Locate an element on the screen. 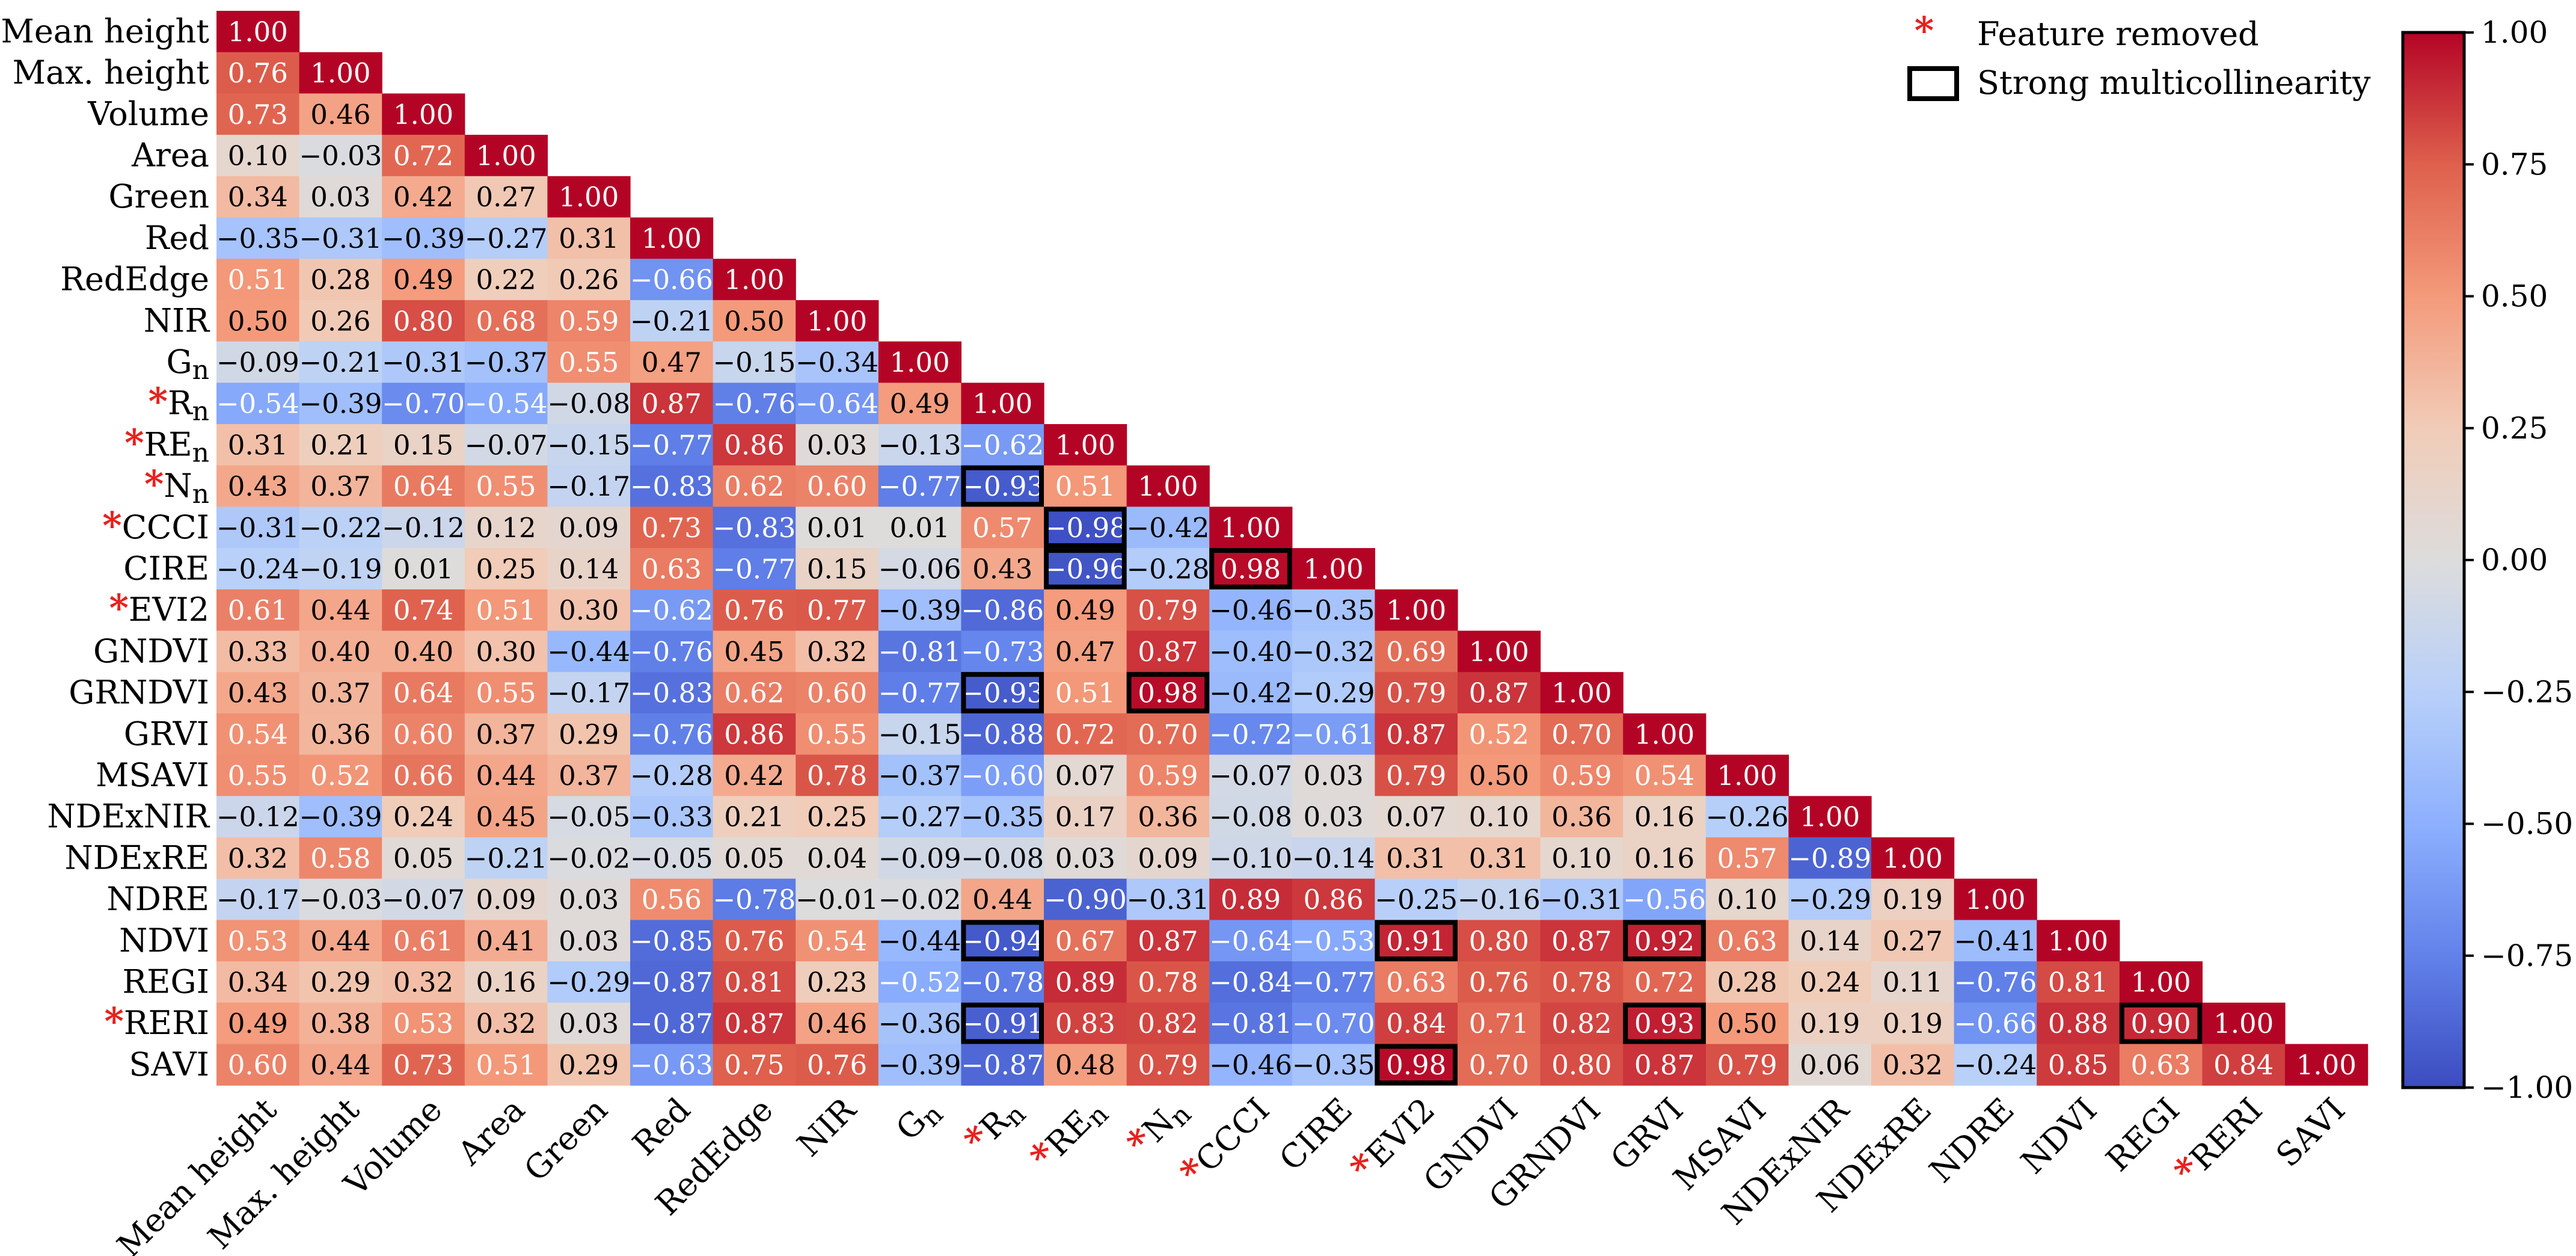  cell-value-label: −0.42 is located at coordinates (1250, 693).